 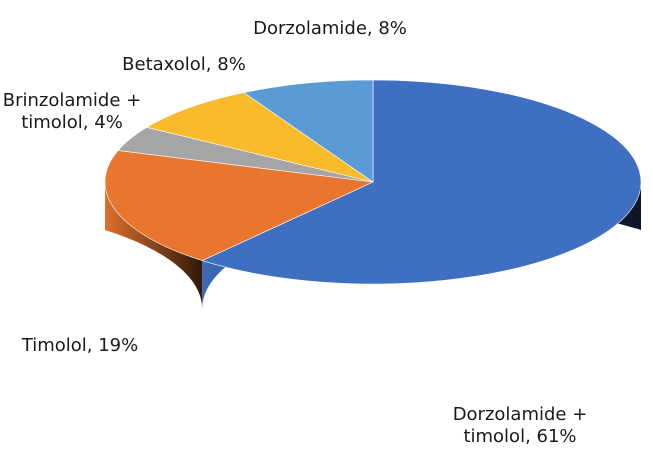 What do you see at coordinates (330, 28) in the screenshot?
I see `slice-label-5: Dorzolamide, 8%` at bounding box center [330, 28].